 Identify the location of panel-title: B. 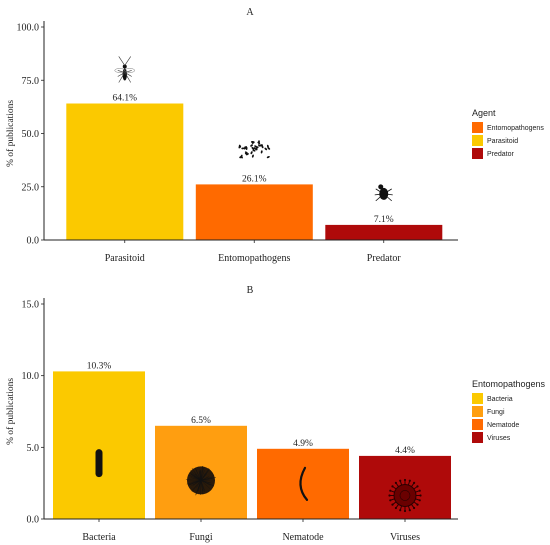
(250, 290).